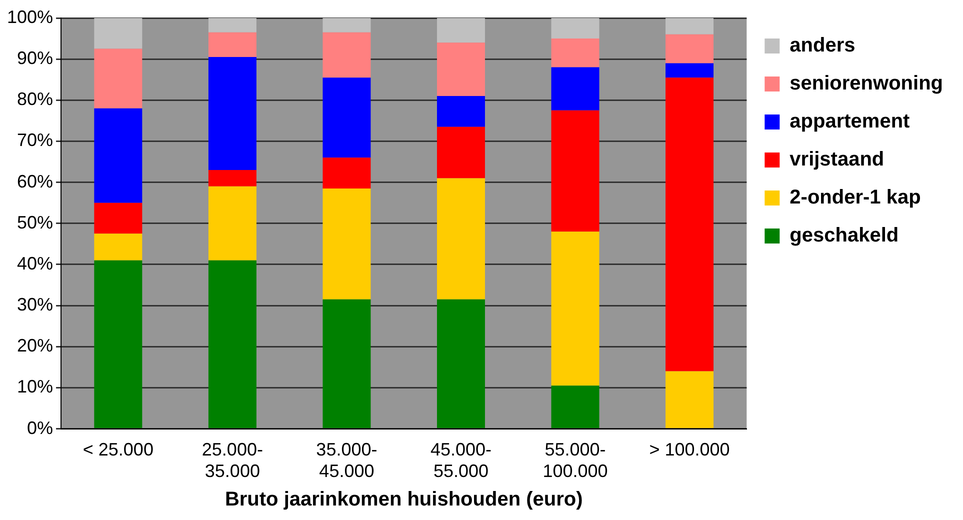 The width and height of the screenshot is (963, 520). Describe the element at coordinates (35, 222) in the screenshot. I see `y-tick-label: 50%` at that location.